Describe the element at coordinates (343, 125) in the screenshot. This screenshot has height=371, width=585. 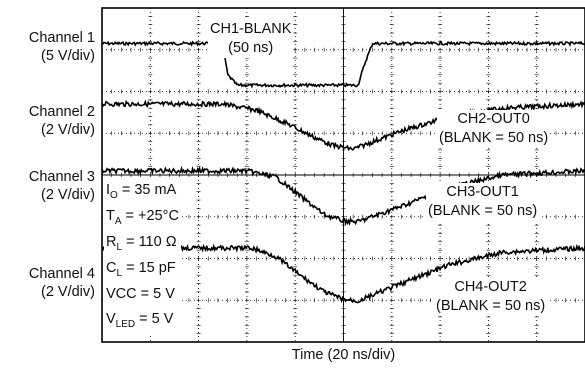
I see `trace-ch2-out0` at that location.